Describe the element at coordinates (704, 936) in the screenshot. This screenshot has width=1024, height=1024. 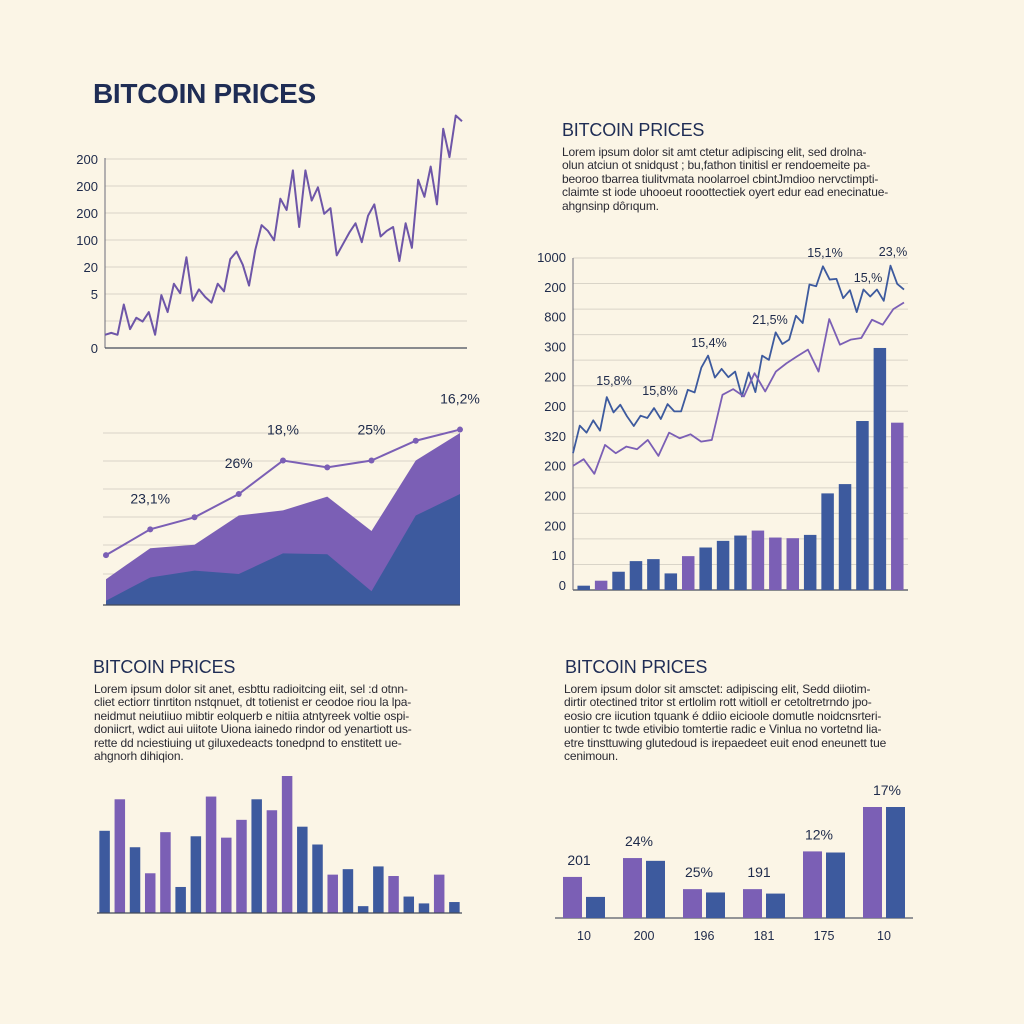
I see `x-tick-label: 196` at that location.